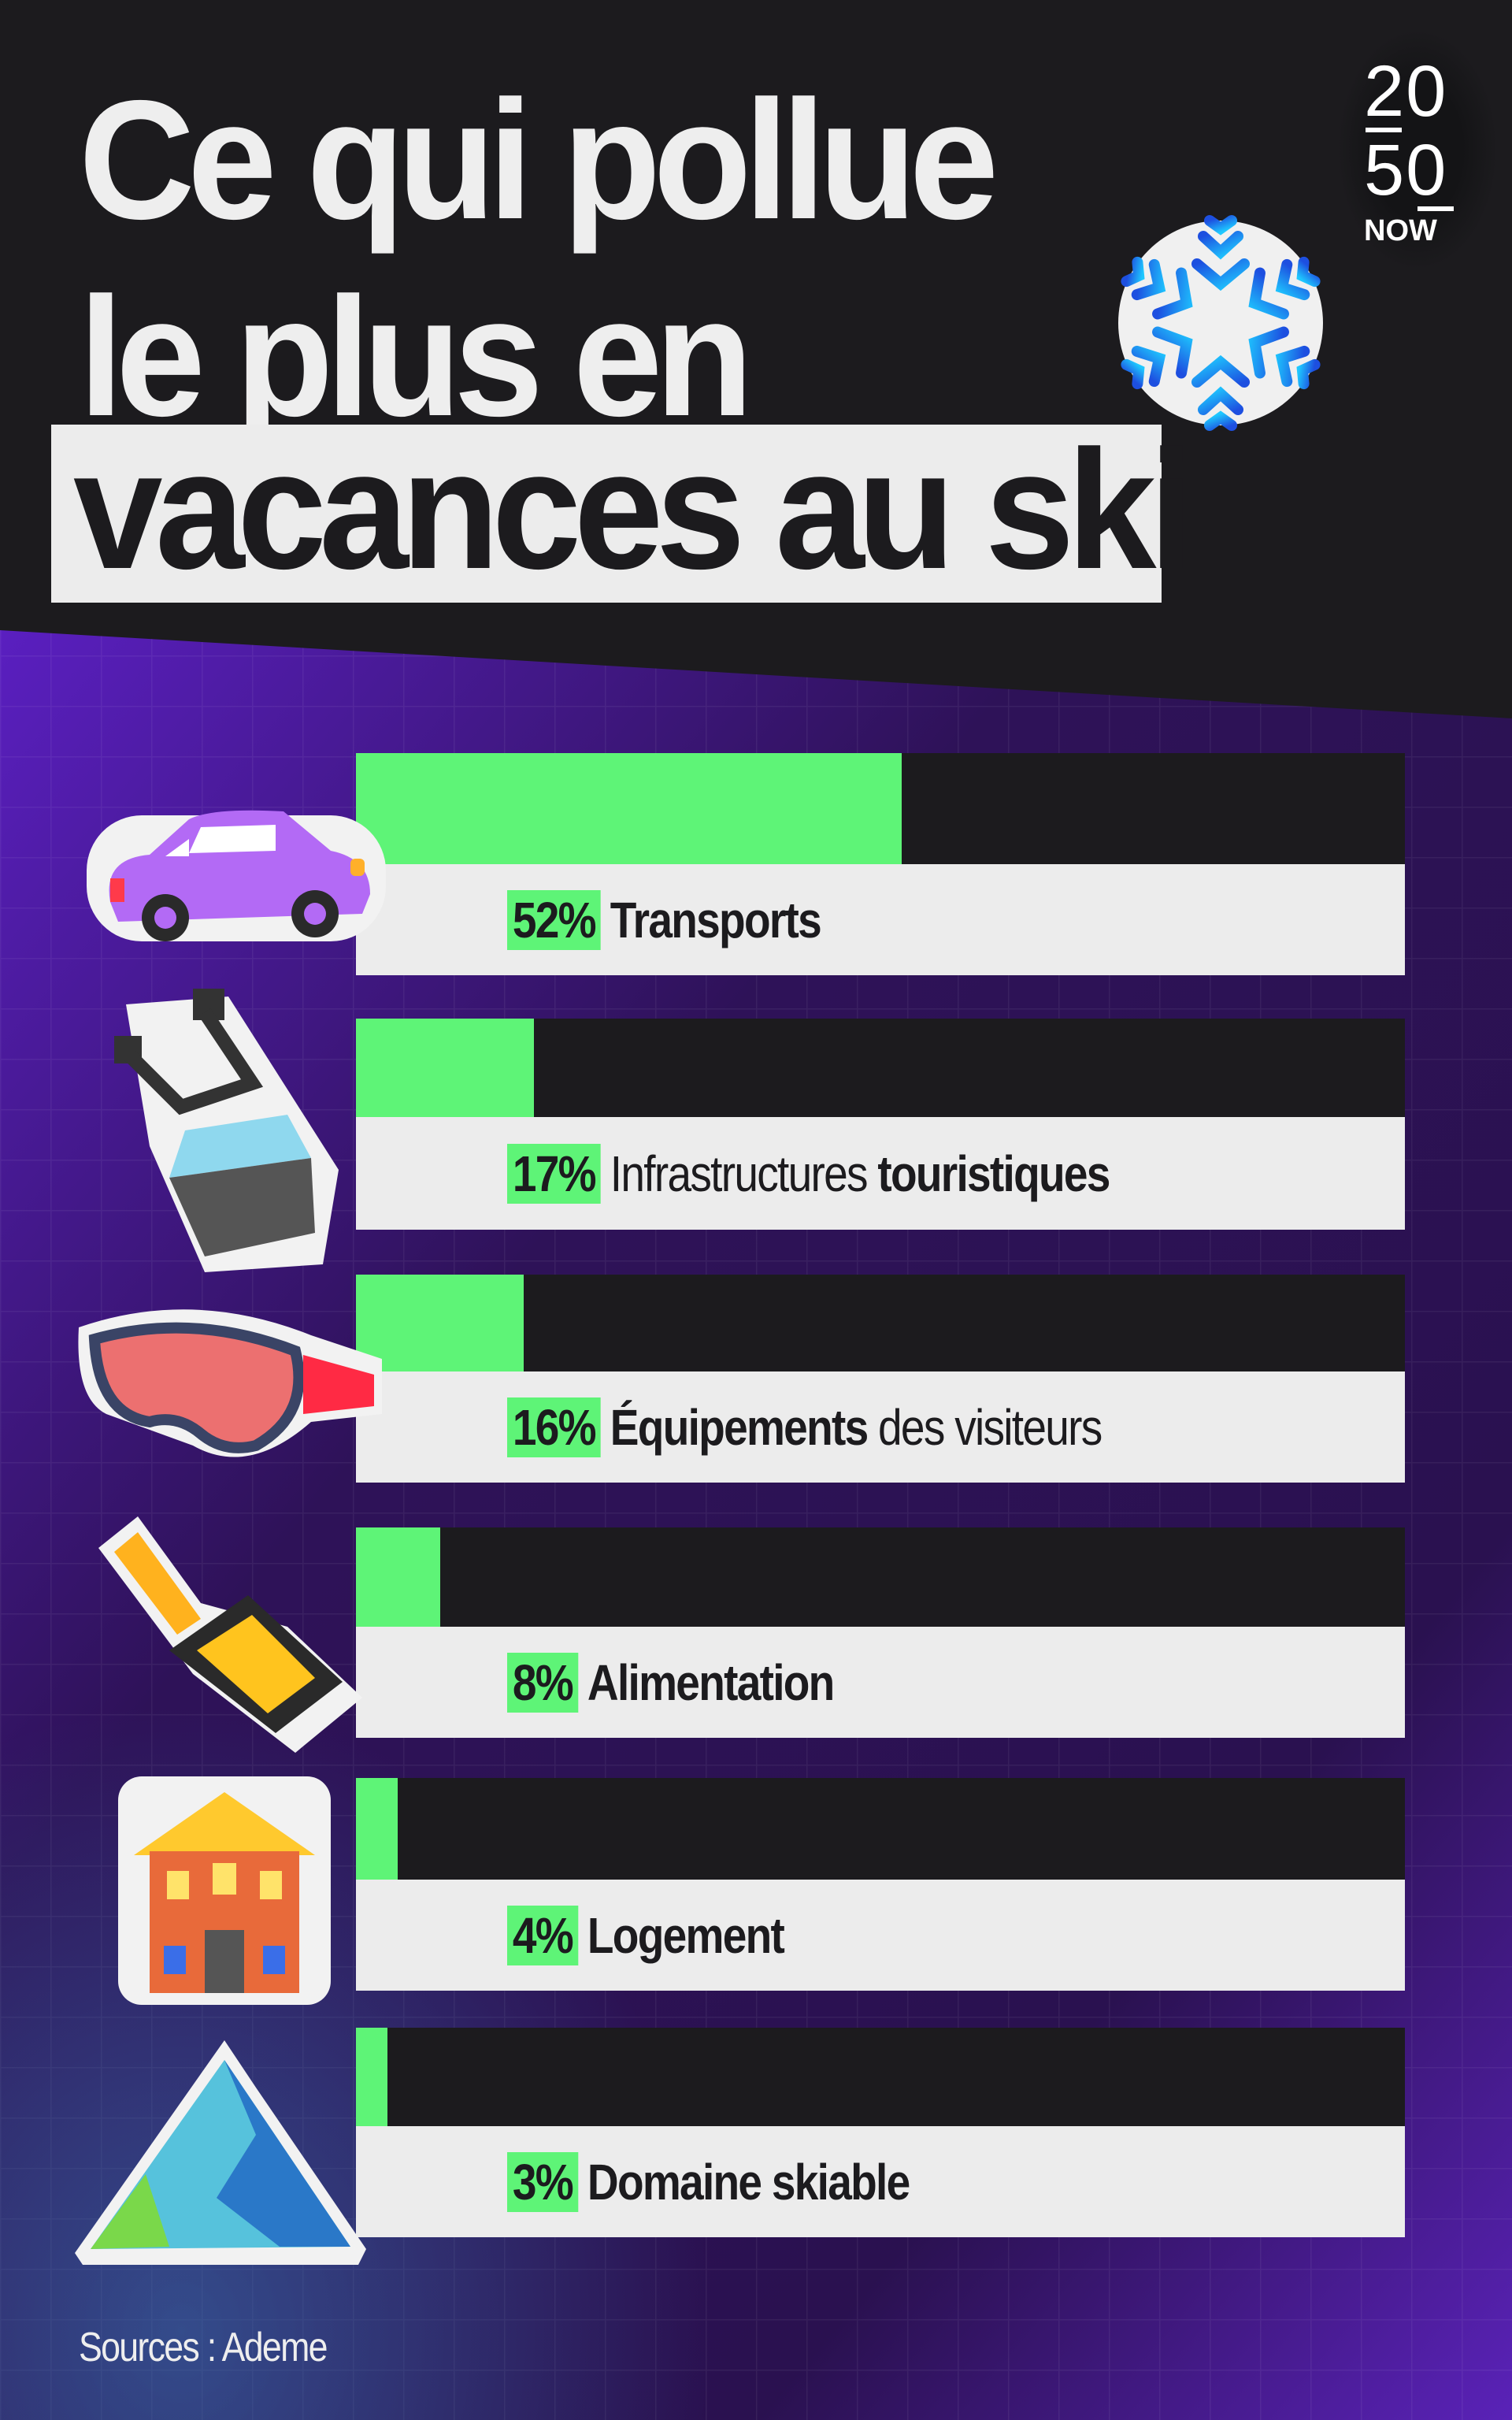 The height and width of the screenshot is (2420, 1512). What do you see at coordinates (542, 1683) in the screenshot?
I see `bar-value-label: 8%` at bounding box center [542, 1683].